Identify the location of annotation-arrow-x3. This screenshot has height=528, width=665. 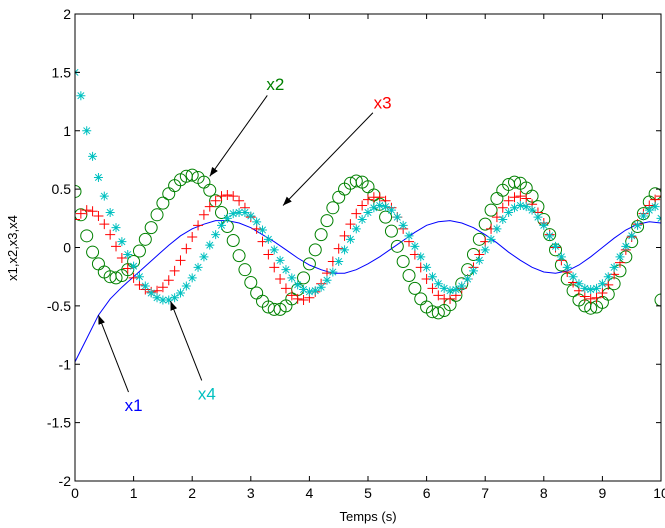
(328, 159).